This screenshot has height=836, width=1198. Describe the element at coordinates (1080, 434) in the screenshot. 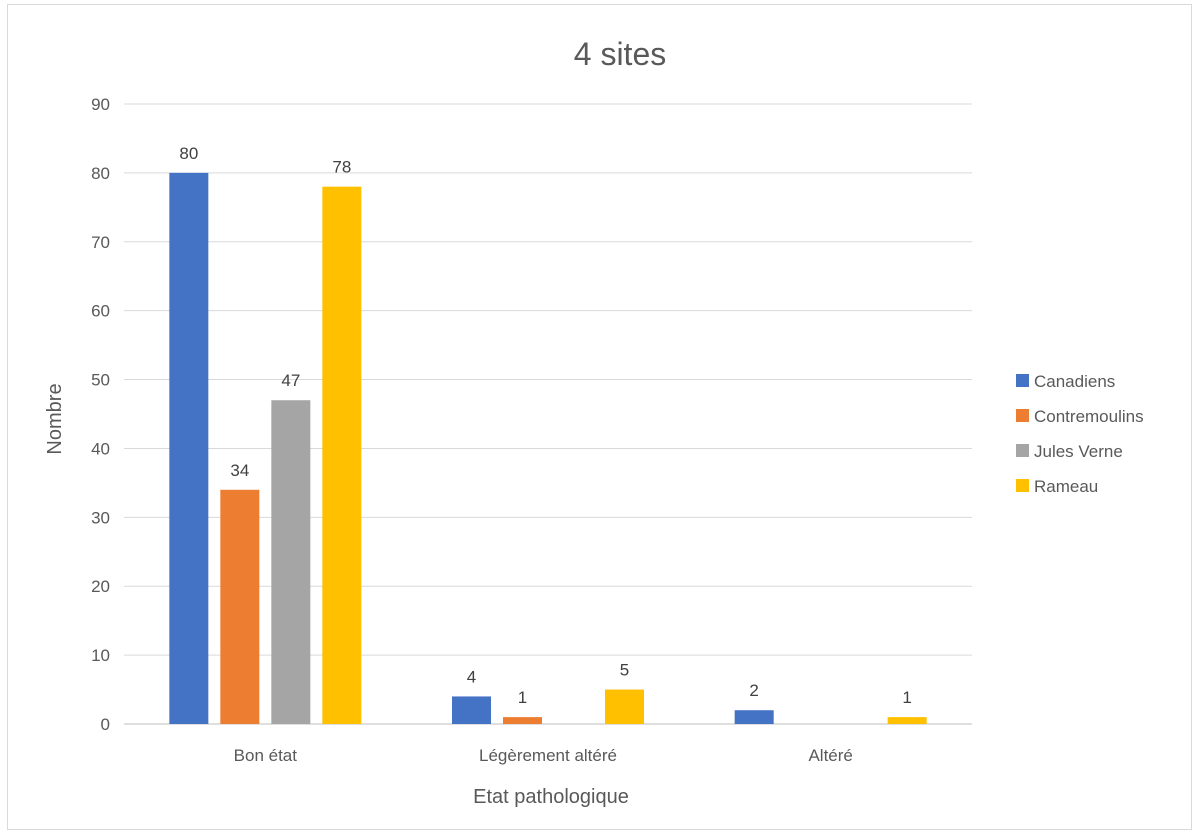

I see `legend: Canadiens Contremoulins Jules Verne Rameau` at that location.